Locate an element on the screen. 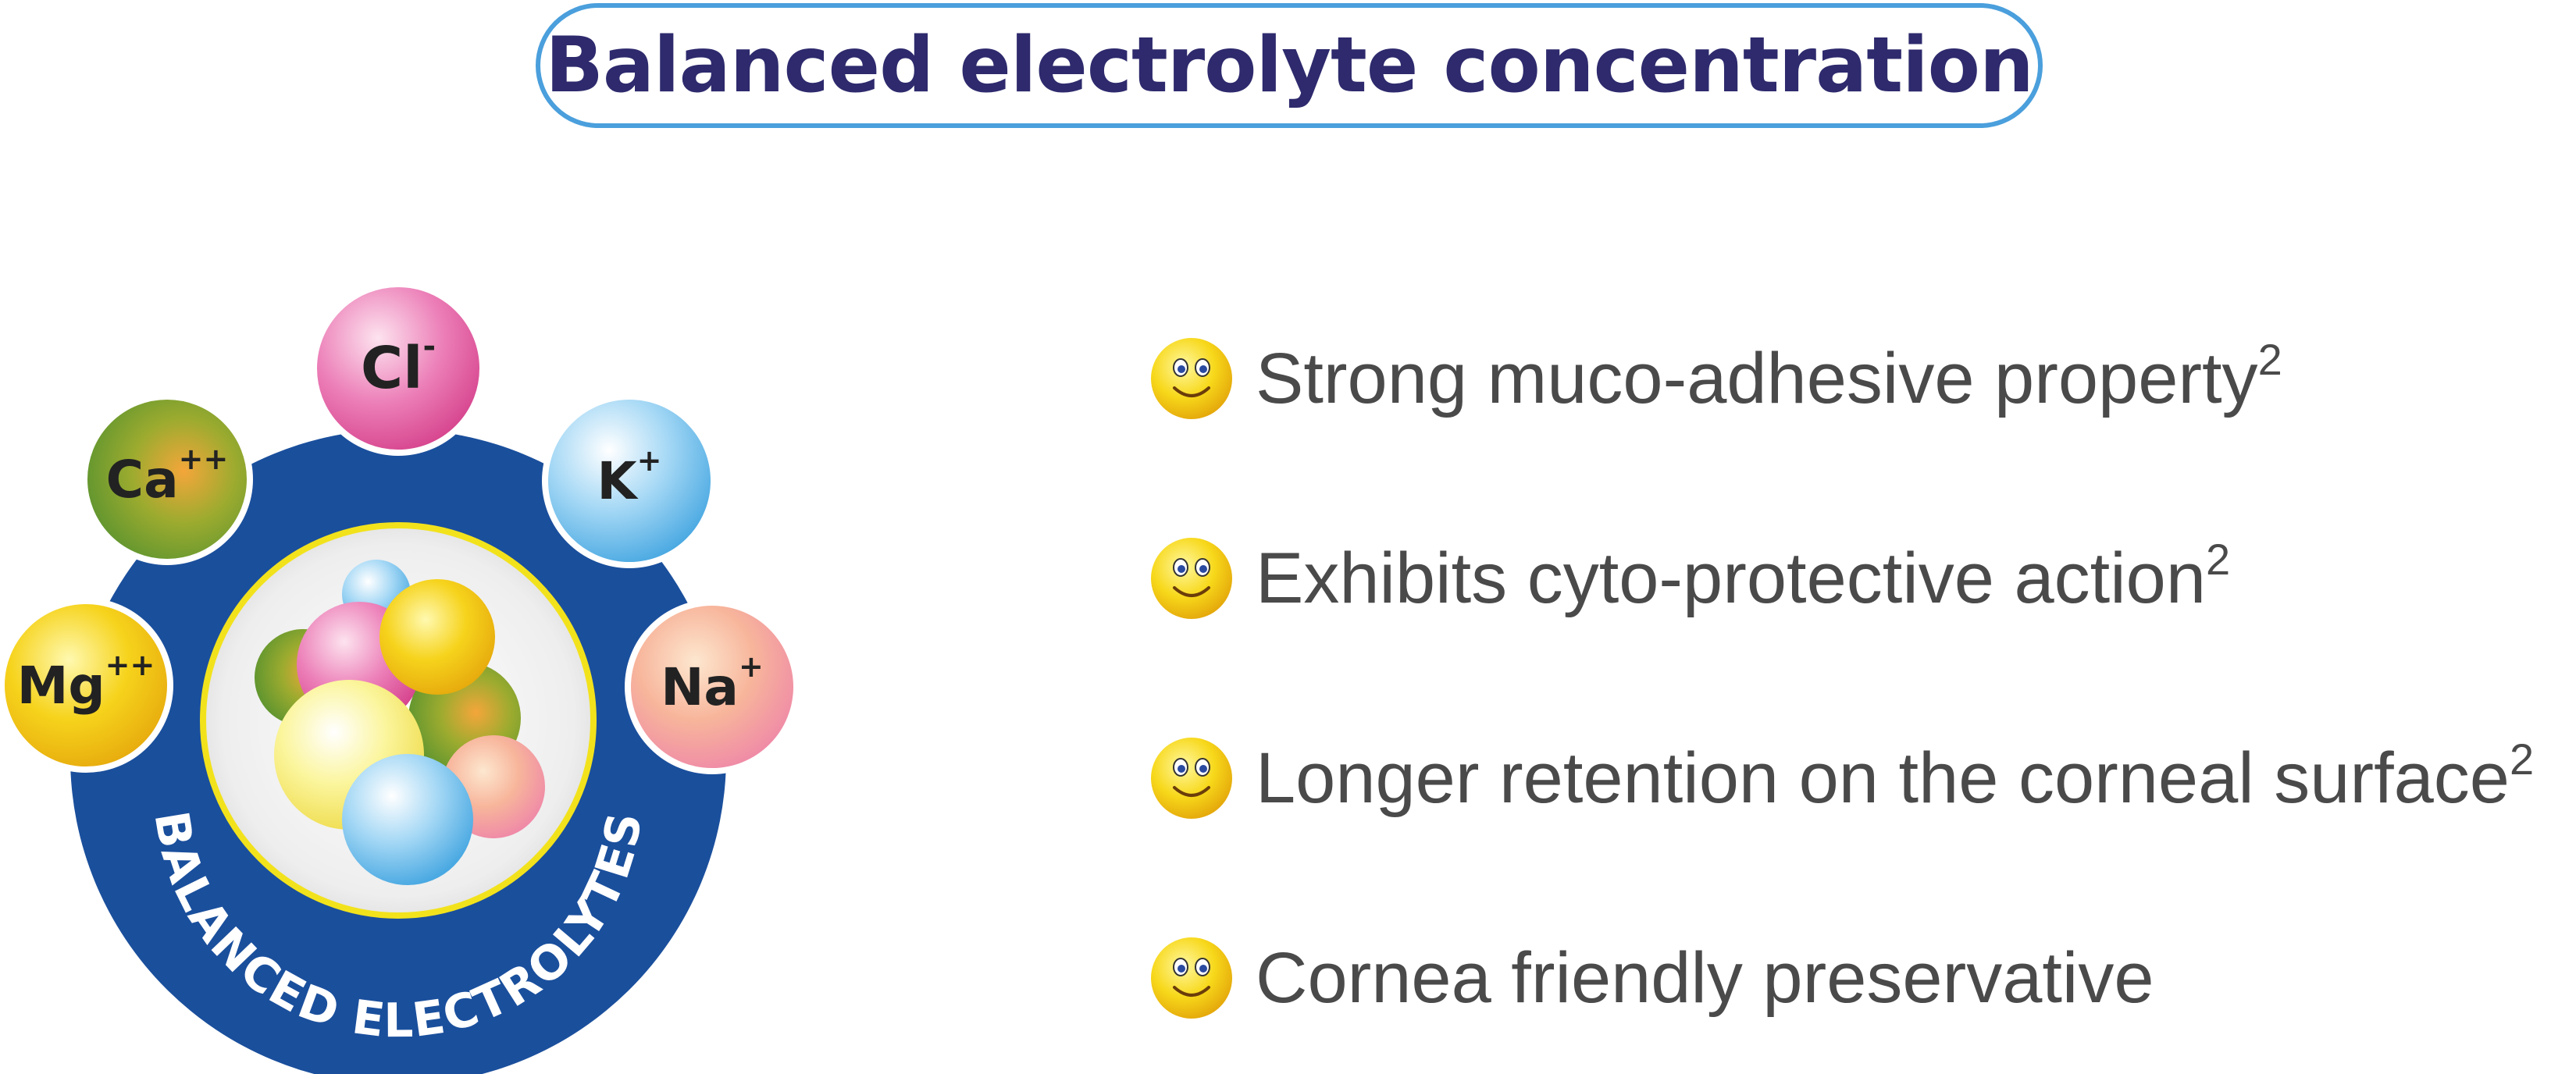 The height and width of the screenshot is (1074, 2576). molecule-cluster is located at coordinates (400, 723).